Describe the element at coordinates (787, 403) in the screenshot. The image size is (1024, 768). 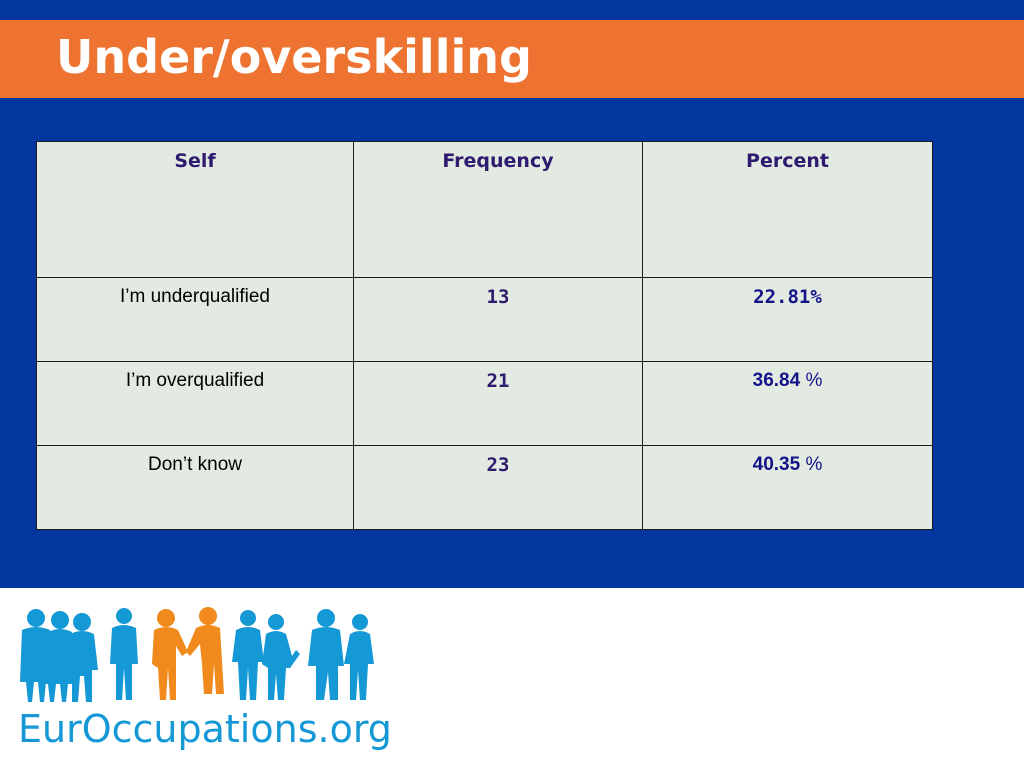
I see `row-percent: 36.84 %` at that location.